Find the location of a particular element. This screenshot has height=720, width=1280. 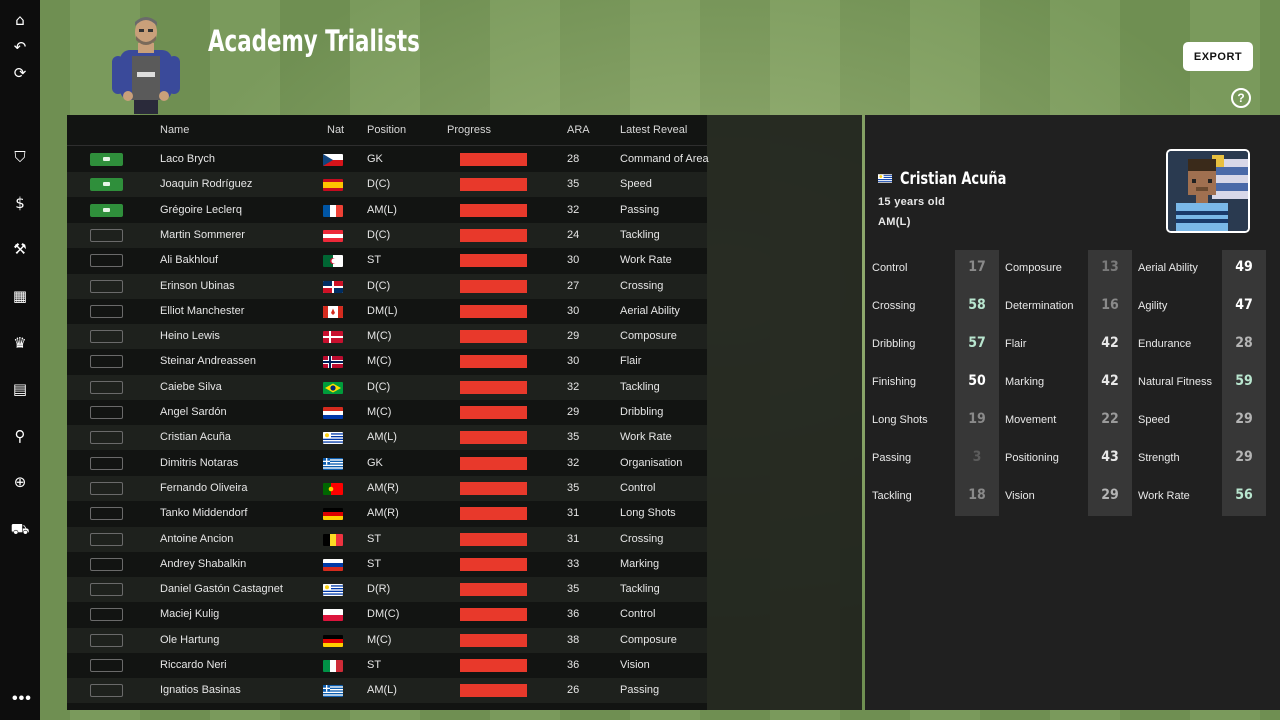

table-row: Ole Hartung M(C) 38 Composure is located at coordinates (387, 640).